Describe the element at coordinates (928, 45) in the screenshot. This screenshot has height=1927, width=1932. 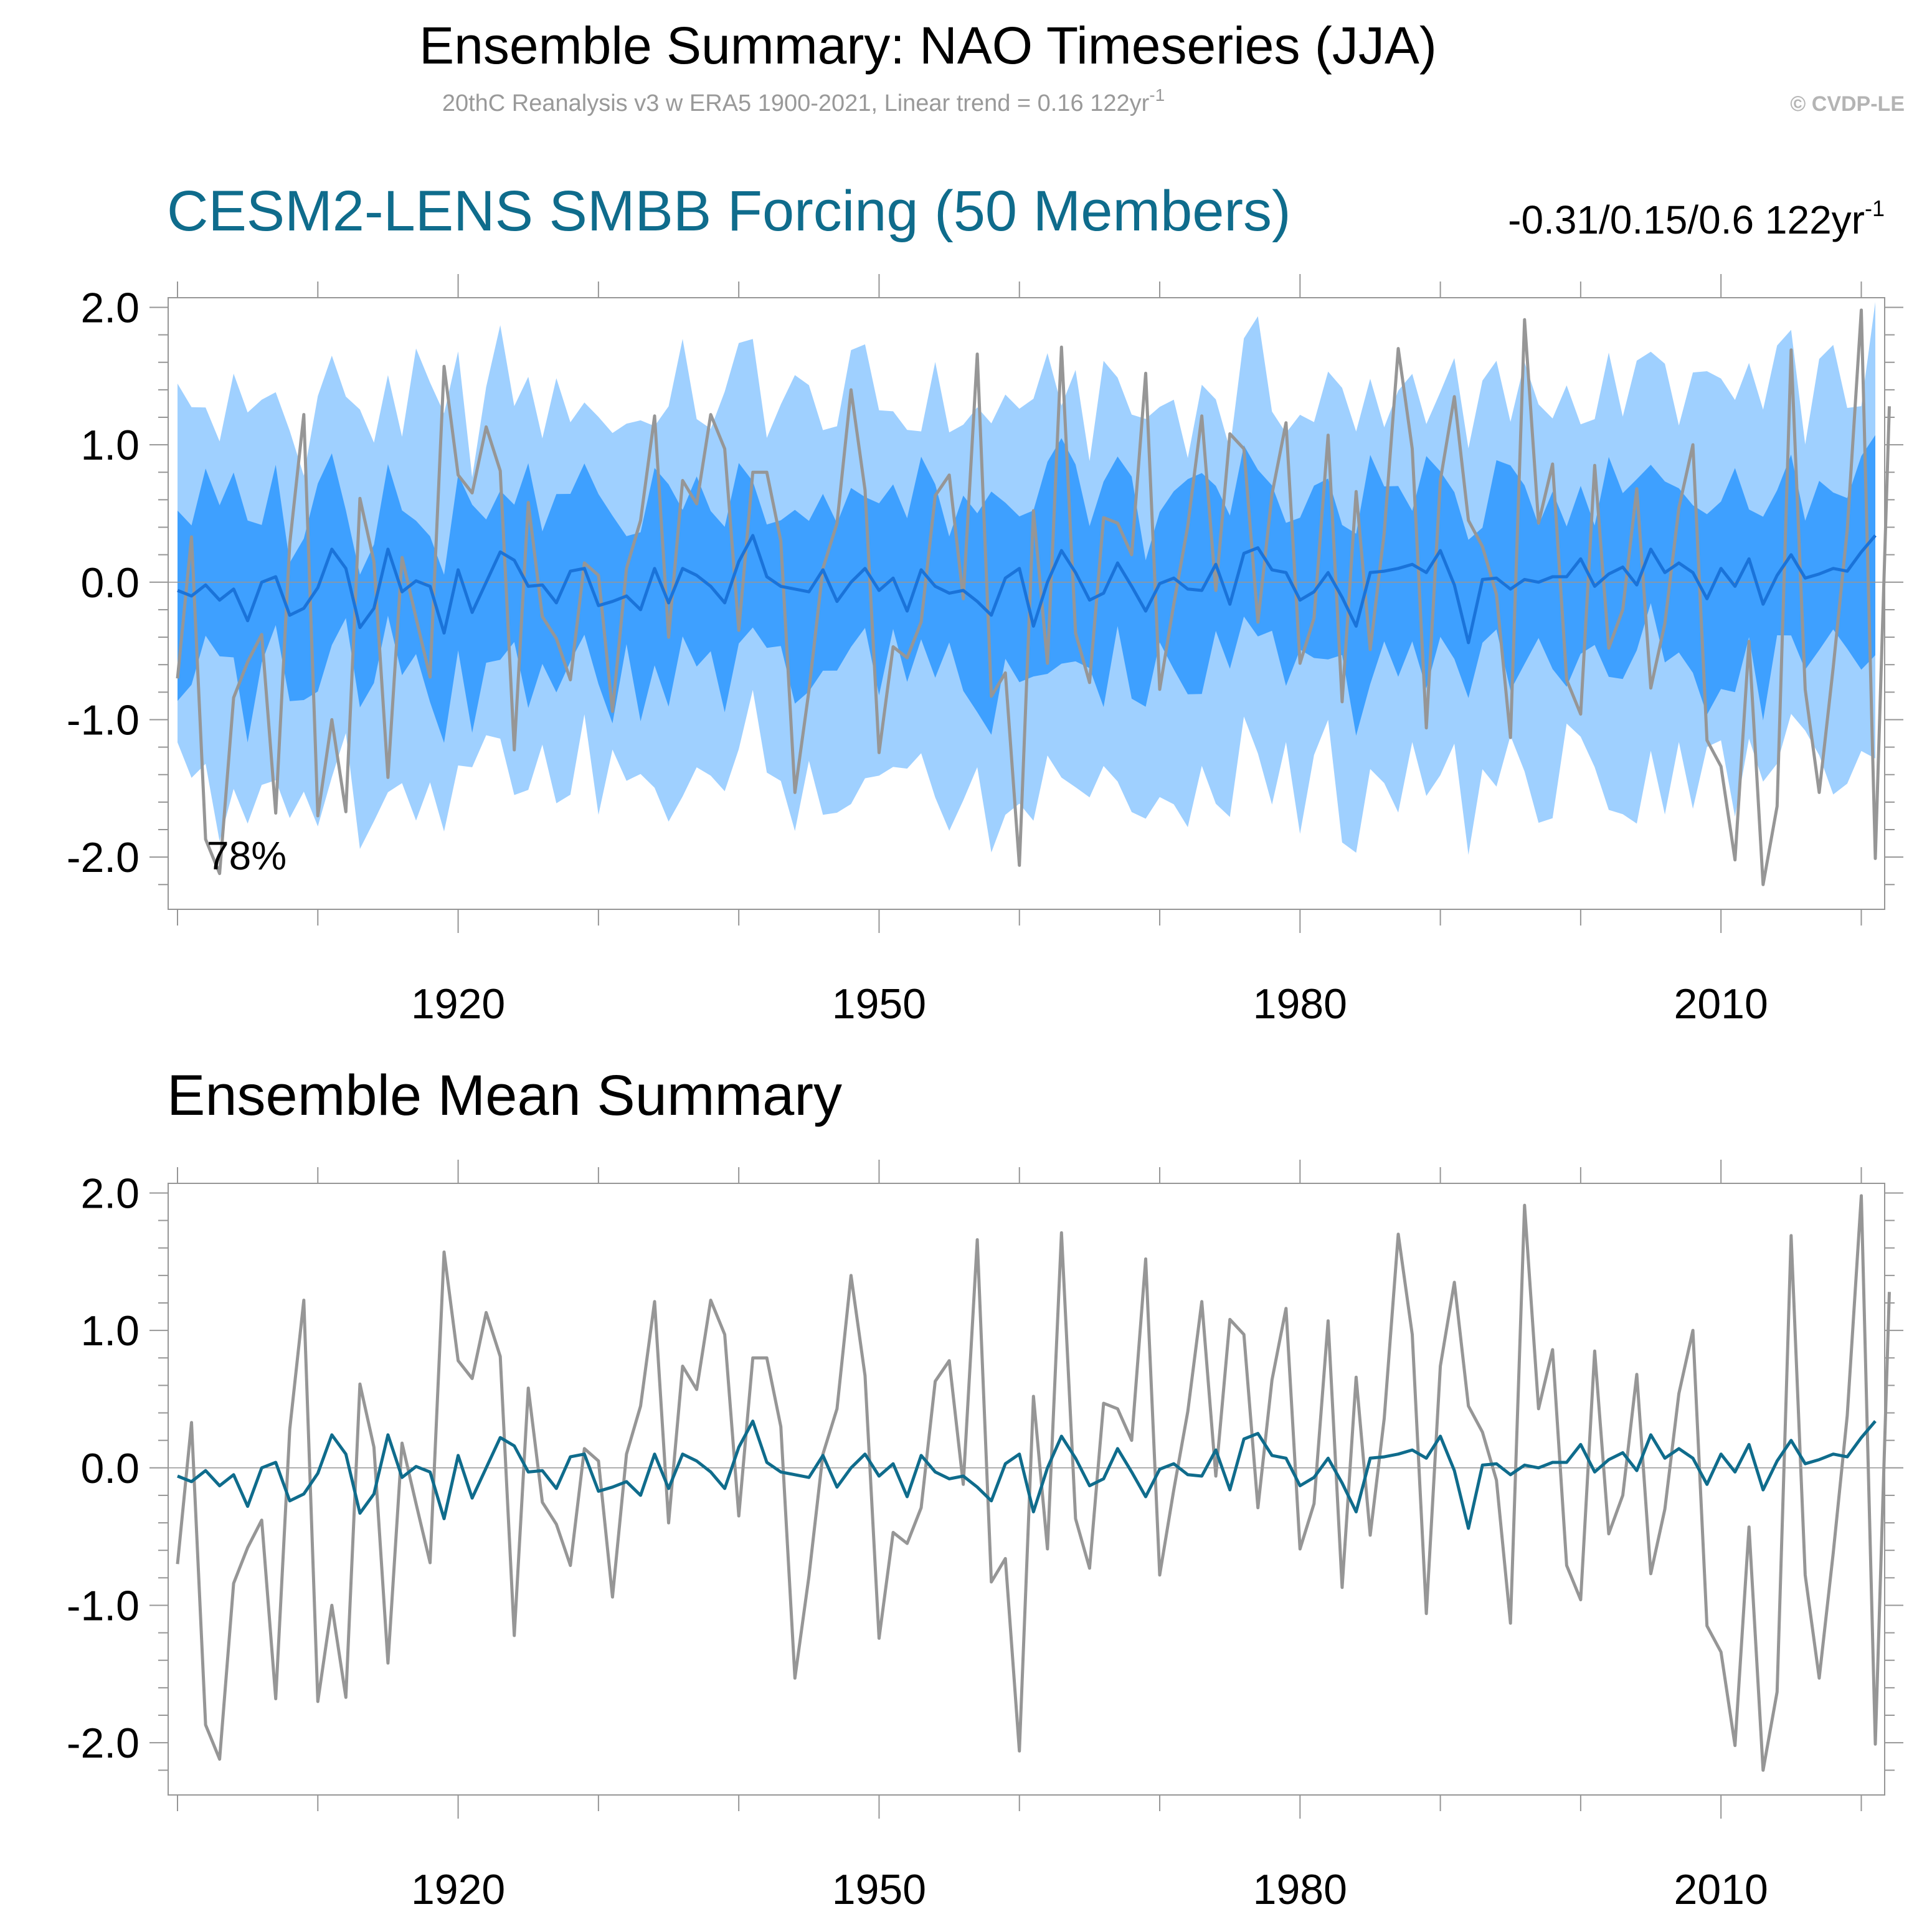
I see `figure-title: Ensemble Summary: NAO Timeseries (JJA)` at that location.